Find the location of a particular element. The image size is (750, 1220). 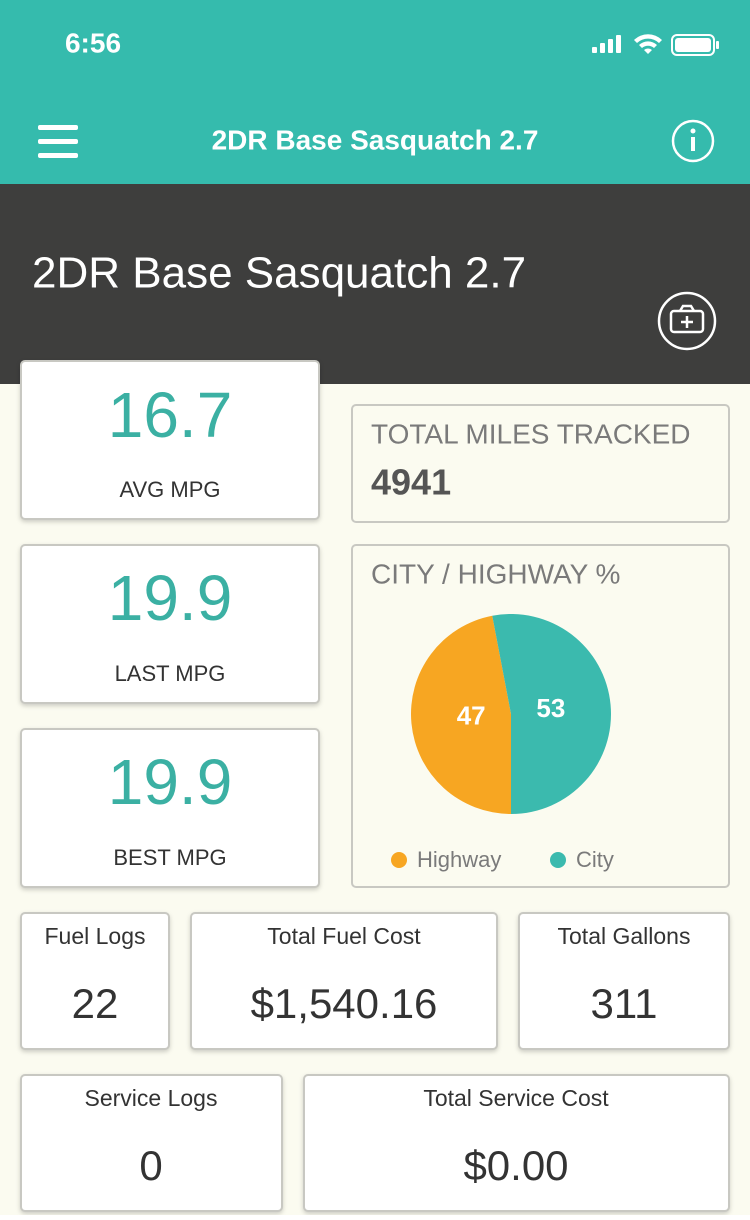

status-time: 6:56 is located at coordinates (93, 42).